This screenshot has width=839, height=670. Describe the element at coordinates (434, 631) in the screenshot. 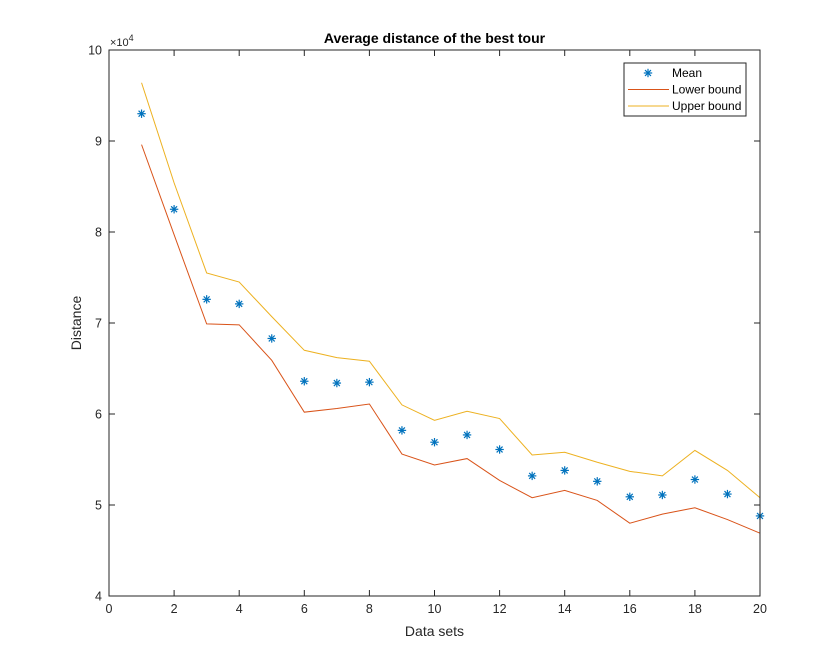

I see `x-axis-label: Data sets` at that location.